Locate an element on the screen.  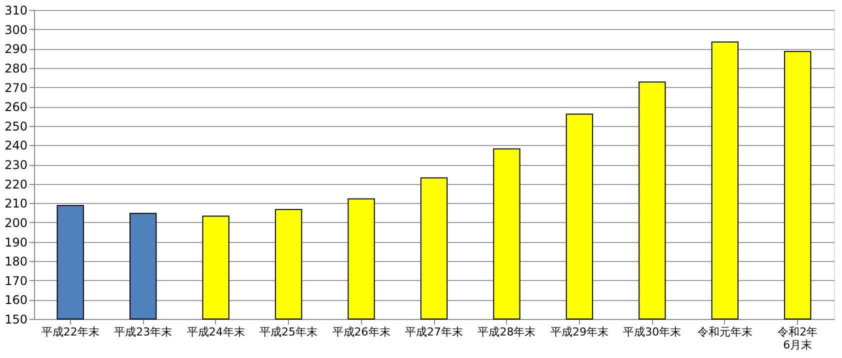
y-tick-label: 220 is located at coordinates (16, 184).